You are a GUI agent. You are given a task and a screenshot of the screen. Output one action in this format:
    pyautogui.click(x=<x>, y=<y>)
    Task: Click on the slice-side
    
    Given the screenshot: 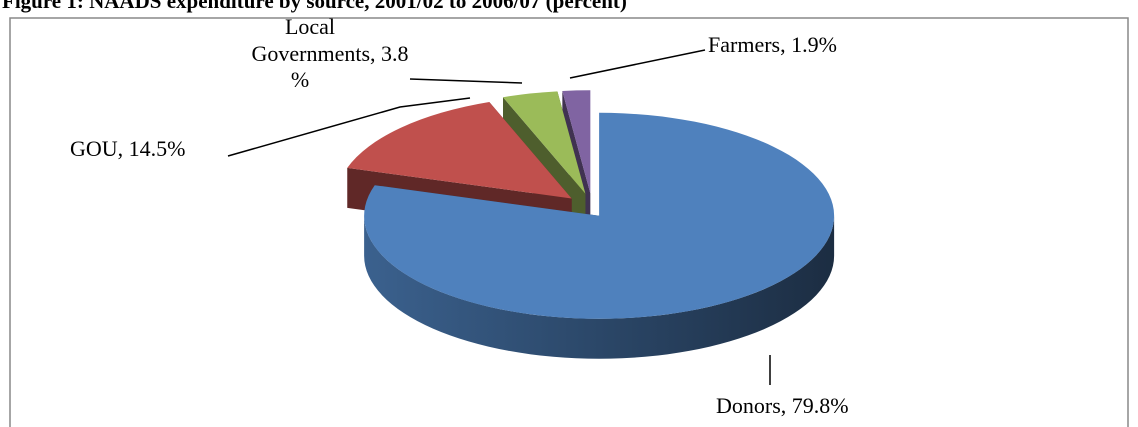 What is the action you would take?
    pyautogui.click(x=599, y=287)
    